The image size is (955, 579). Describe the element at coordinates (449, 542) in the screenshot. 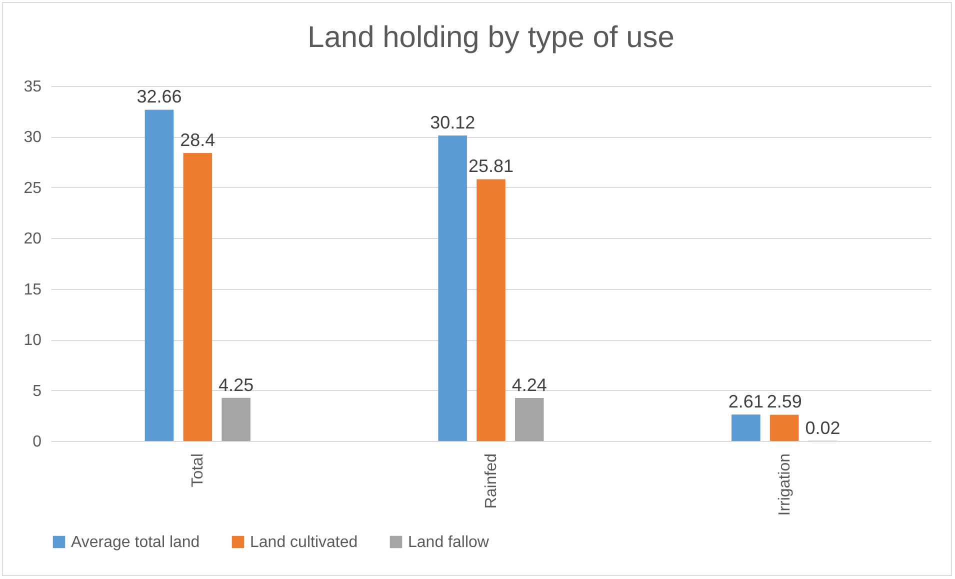

I see `legend-label: Land fallow` at that location.